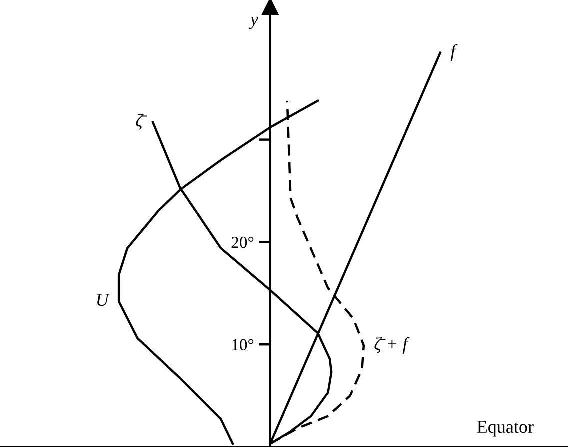 The width and height of the screenshot is (568, 447). Describe the element at coordinates (505, 429) in the screenshot. I see `text: Equator` at that location.